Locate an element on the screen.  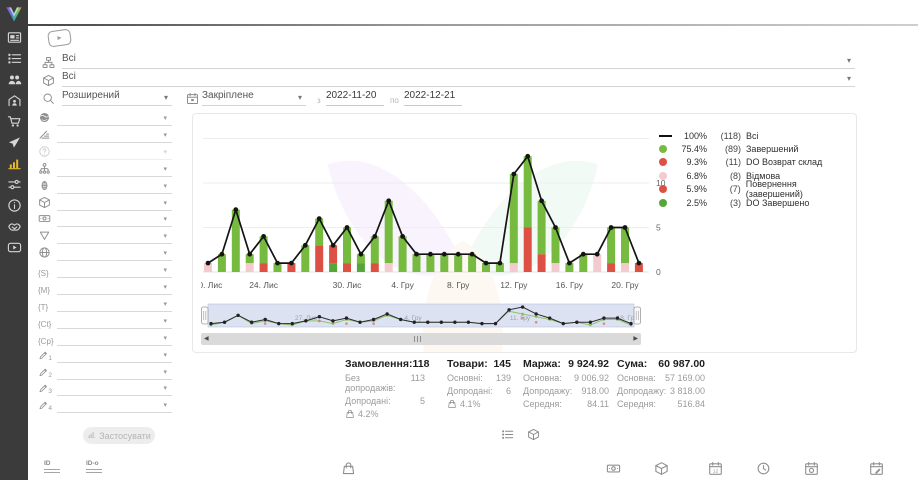
manager-filter-select: ▾ is located at coordinates (114, 186).